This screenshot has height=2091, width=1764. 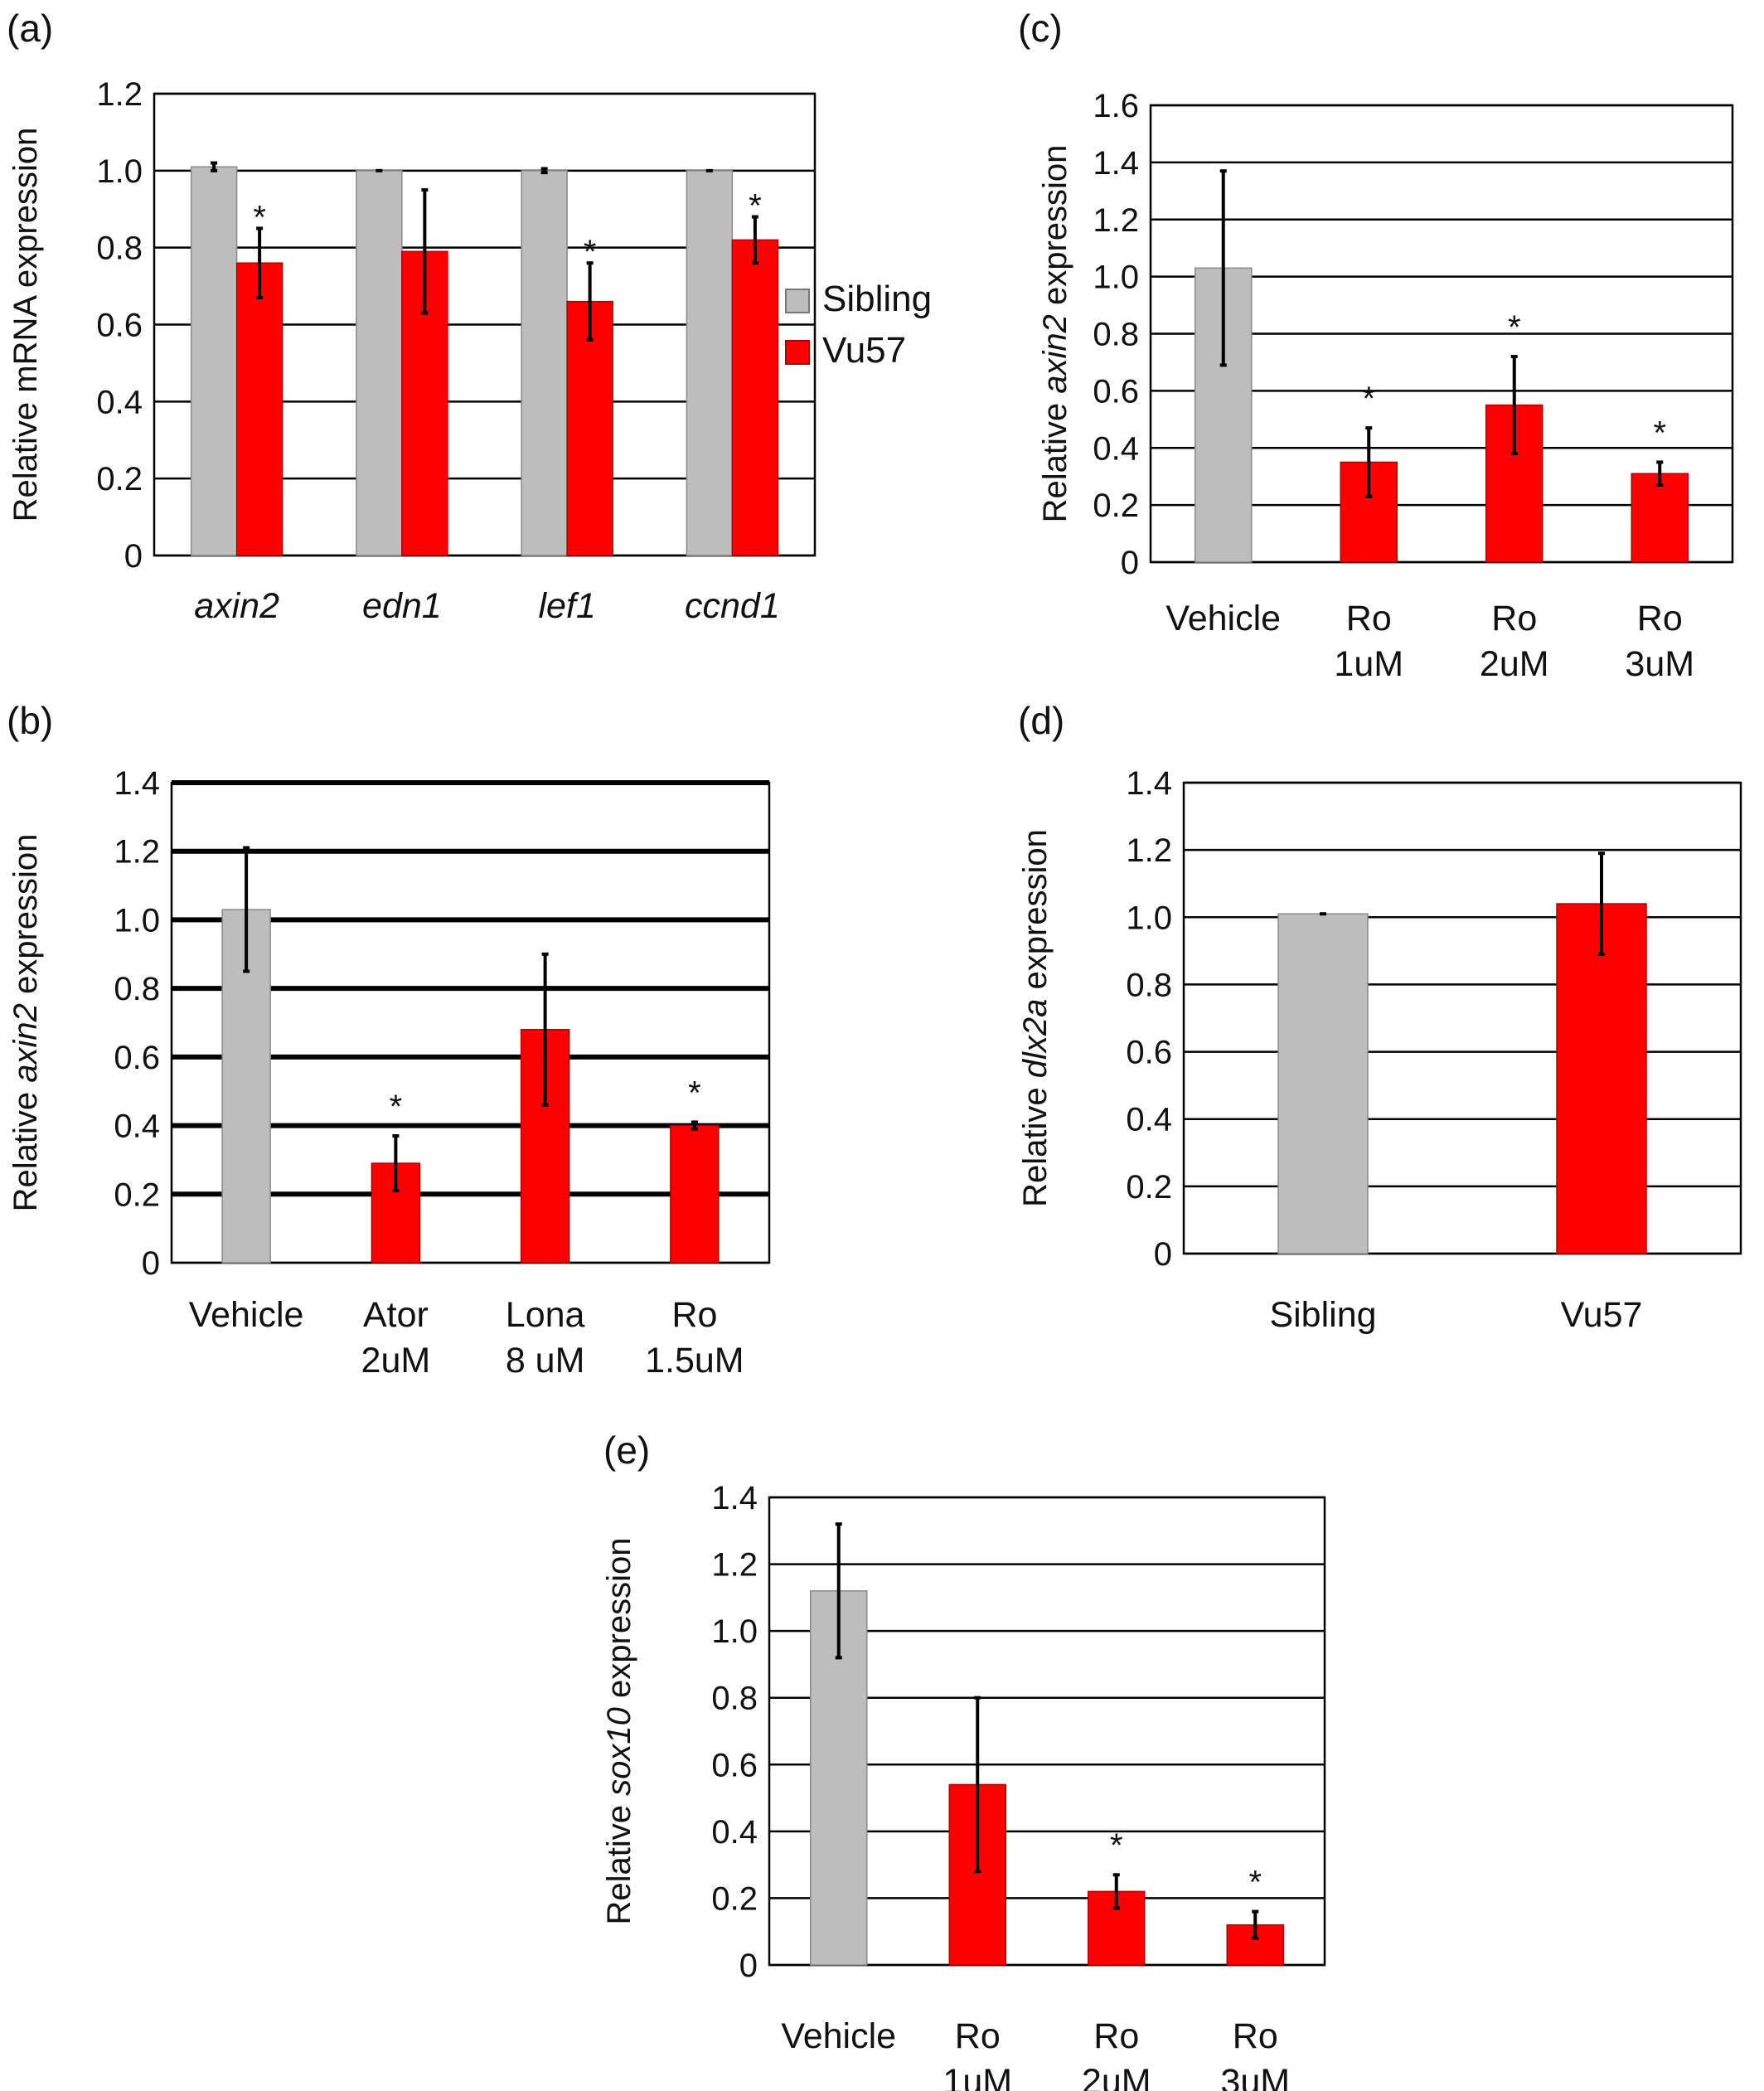 I want to click on panel-label: (b), so click(x=30, y=720).